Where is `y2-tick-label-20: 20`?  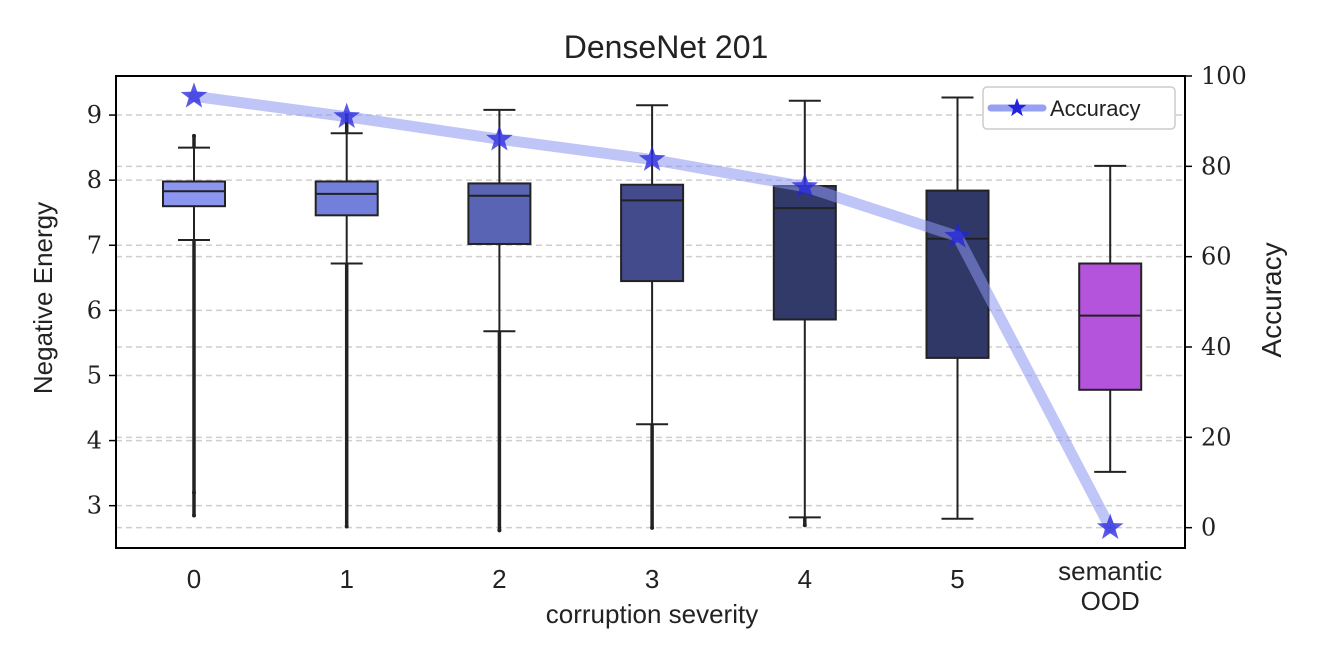 y2-tick-label-20: 20 is located at coordinates (1216, 437).